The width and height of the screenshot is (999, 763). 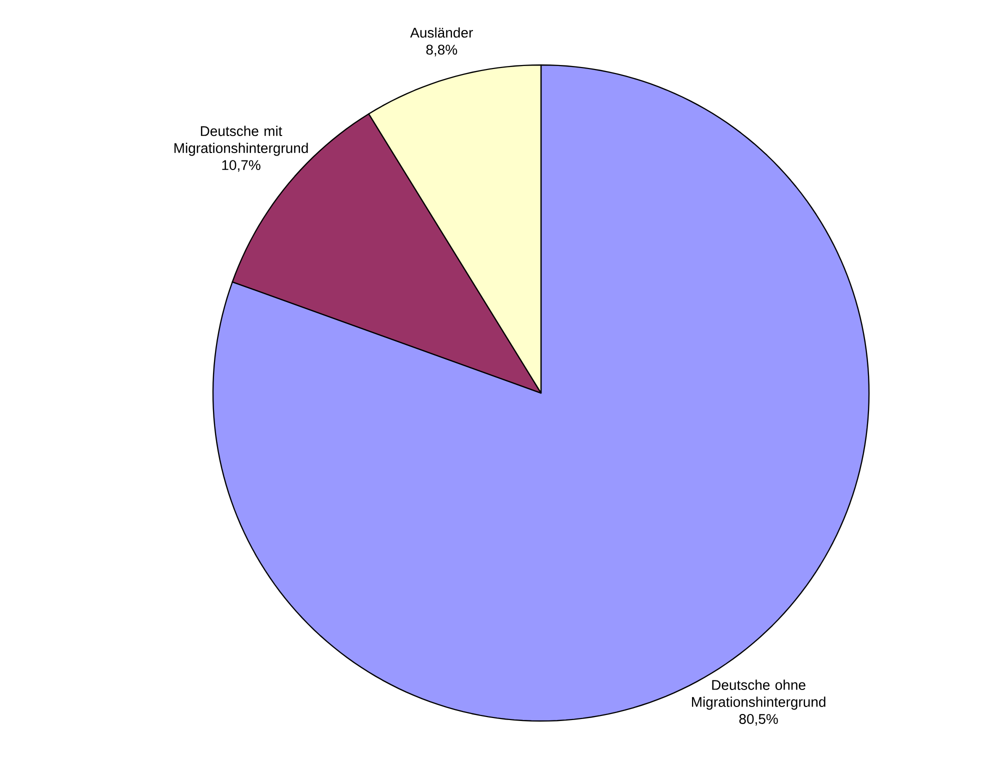 I want to click on data-label: 80,5%, so click(x=758, y=720).